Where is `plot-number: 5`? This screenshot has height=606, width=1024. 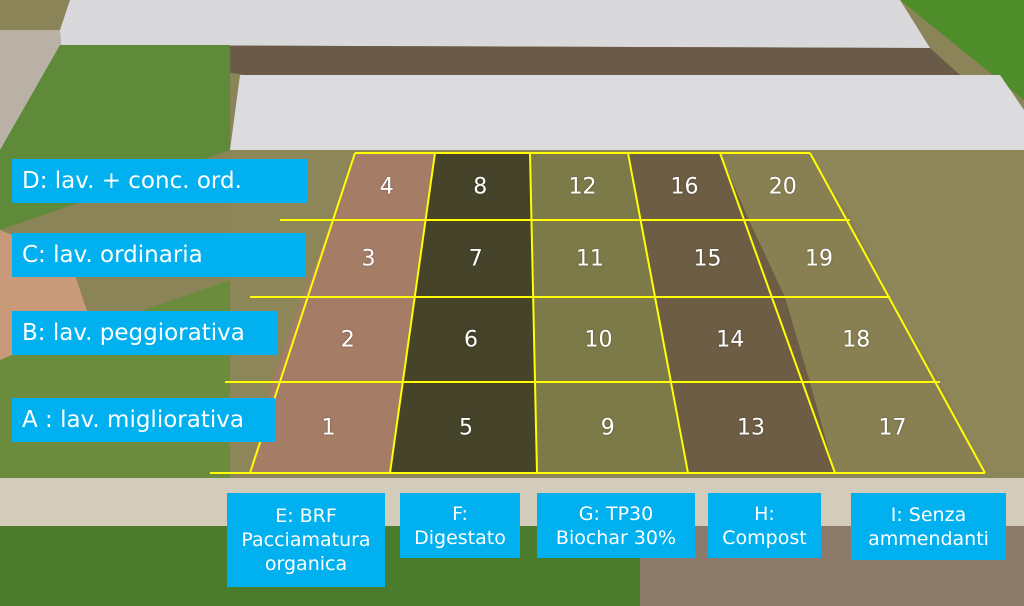 plot-number: 5 is located at coordinates (466, 427).